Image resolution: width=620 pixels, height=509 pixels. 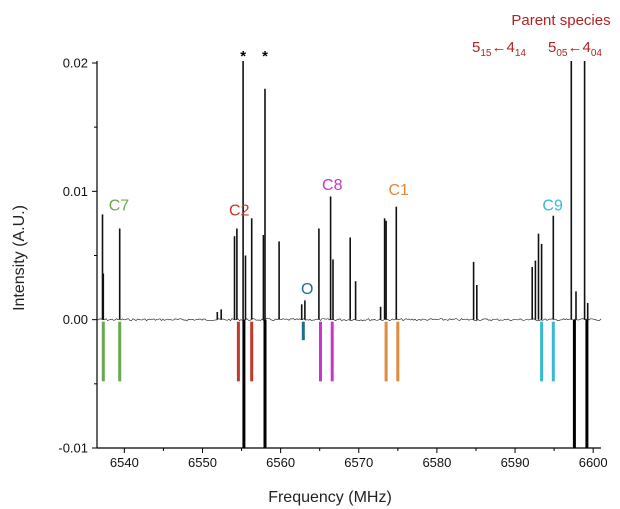 I want to click on y-axis-title: Intensity (A.U.), so click(x=19, y=258).